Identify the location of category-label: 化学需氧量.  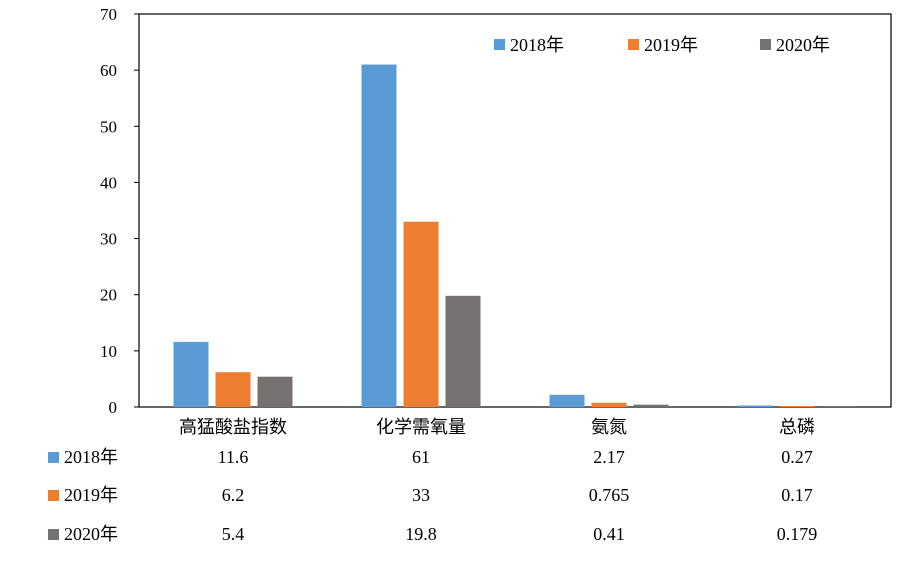
(421, 427).